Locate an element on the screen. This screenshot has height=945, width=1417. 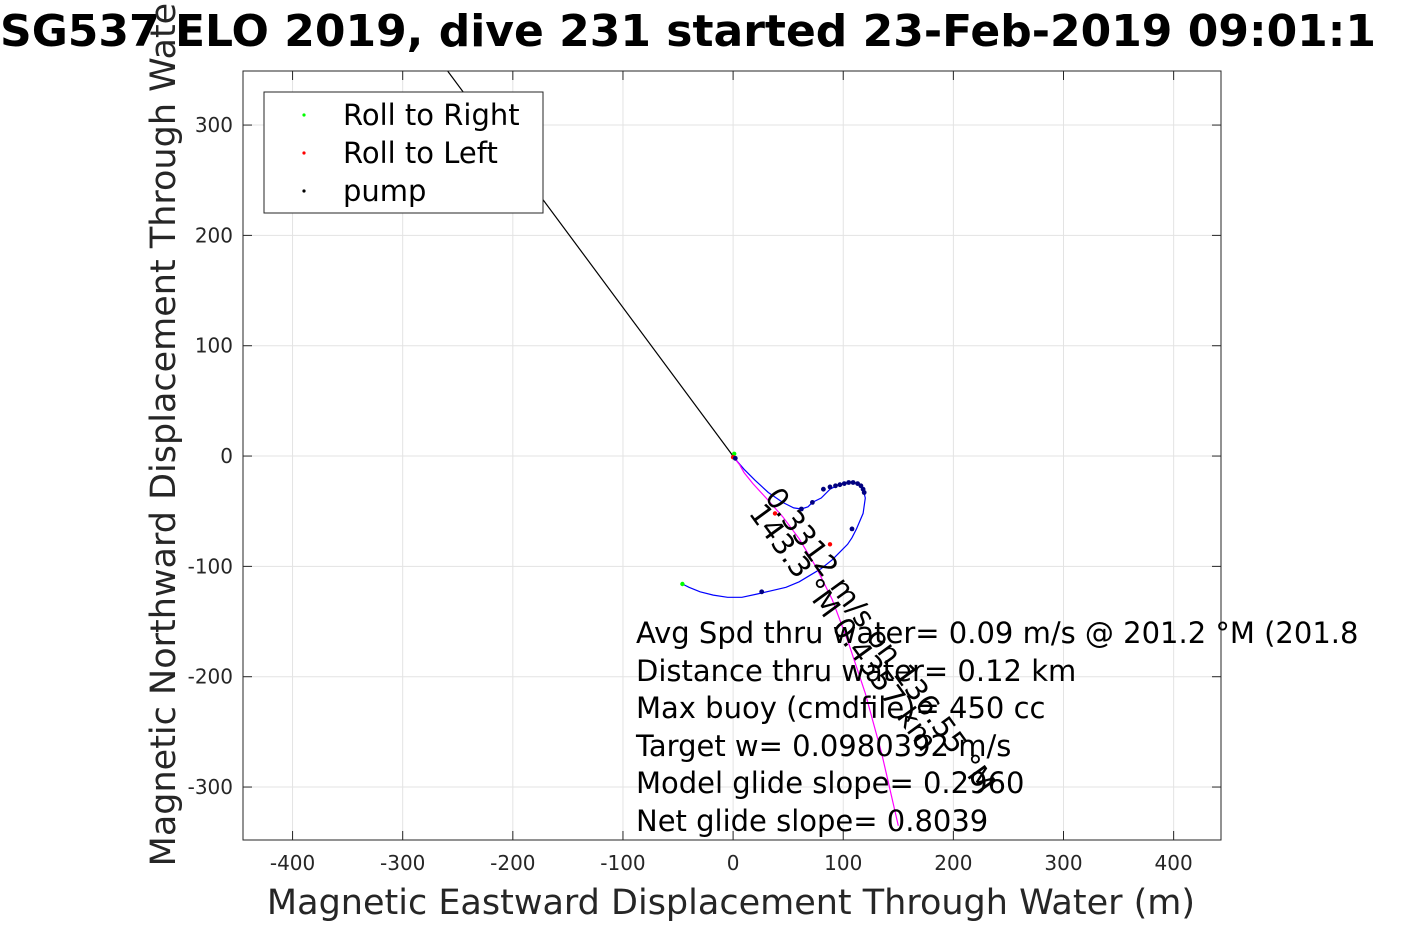
x-tick-label: -200 is located at coordinates (512, 863).